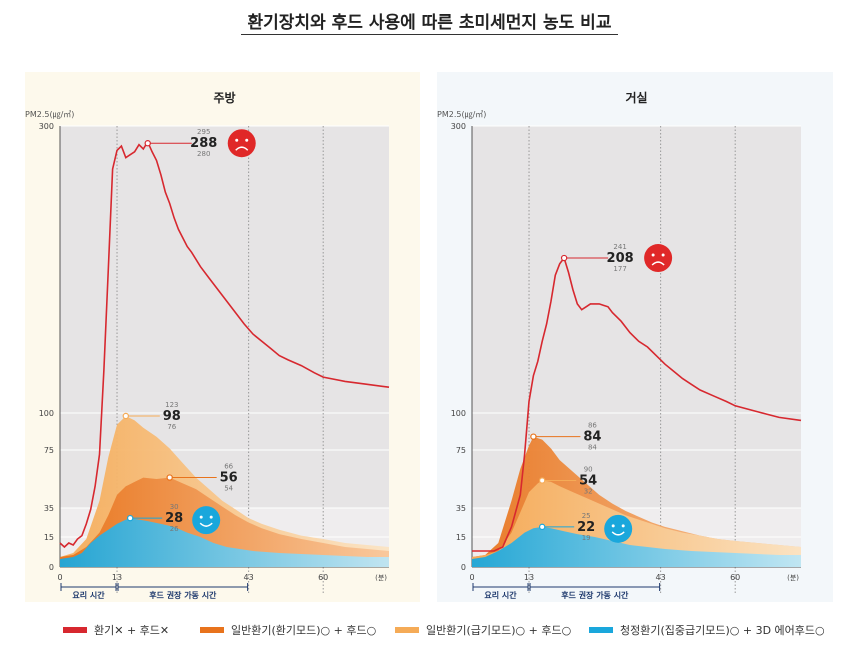 This screenshot has height=649, width=859. What do you see at coordinates (592, 437) in the screenshot?
I see `peak-value-label: 84` at bounding box center [592, 437].